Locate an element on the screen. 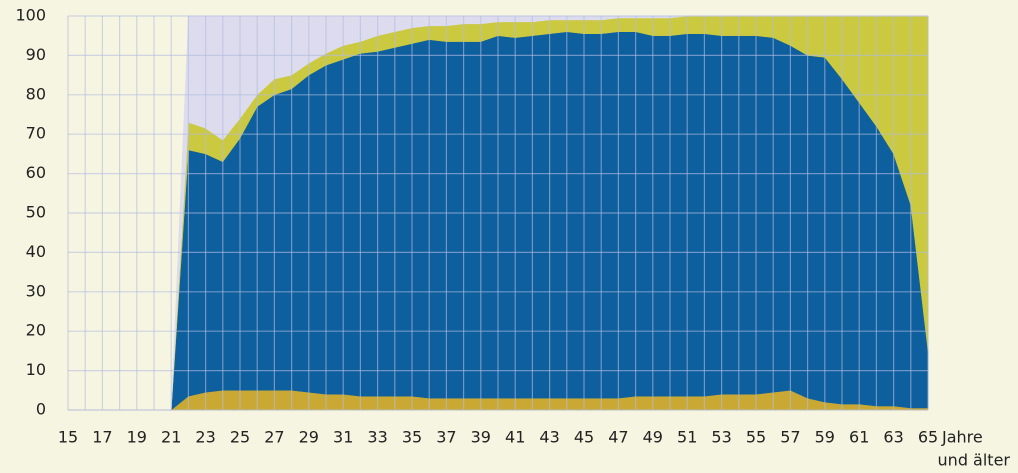 The image size is (1018, 473). x-tick-label: 41 is located at coordinates (515, 437).